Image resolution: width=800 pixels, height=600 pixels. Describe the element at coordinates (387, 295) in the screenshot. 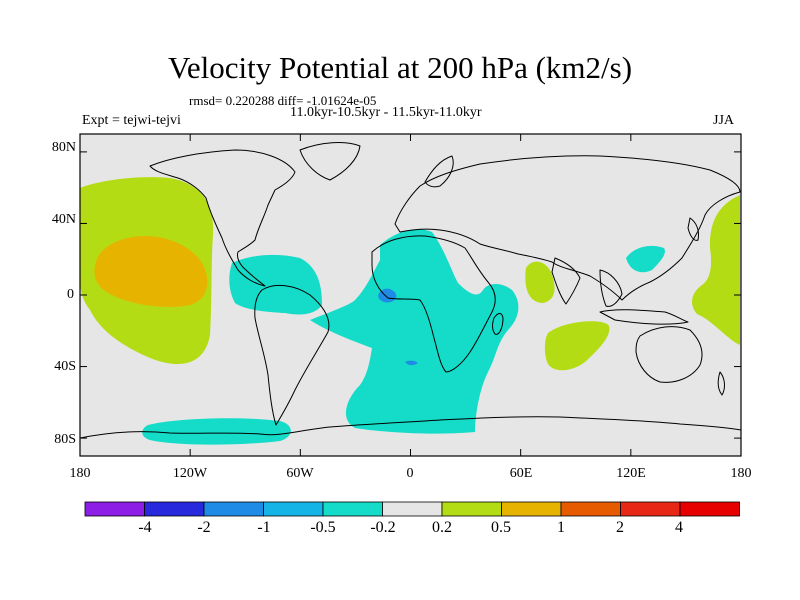

I see `region-gulf-of-guinea-core` at that location.